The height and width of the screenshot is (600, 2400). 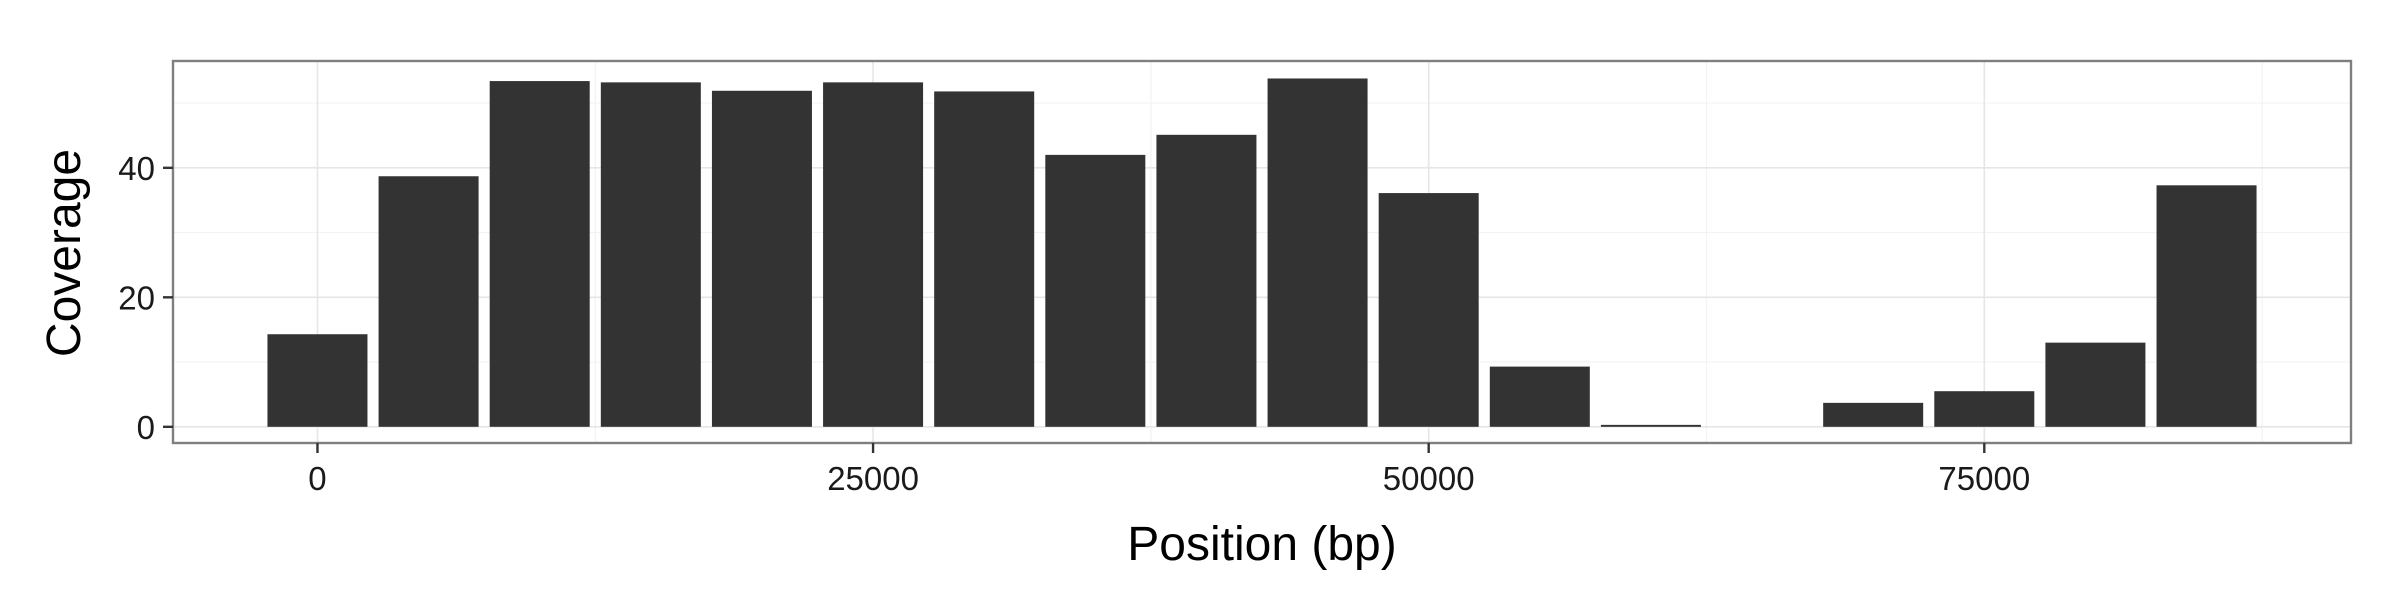 I want to click on x-axis-title: Position (bp), so click(x=1261, y=544).